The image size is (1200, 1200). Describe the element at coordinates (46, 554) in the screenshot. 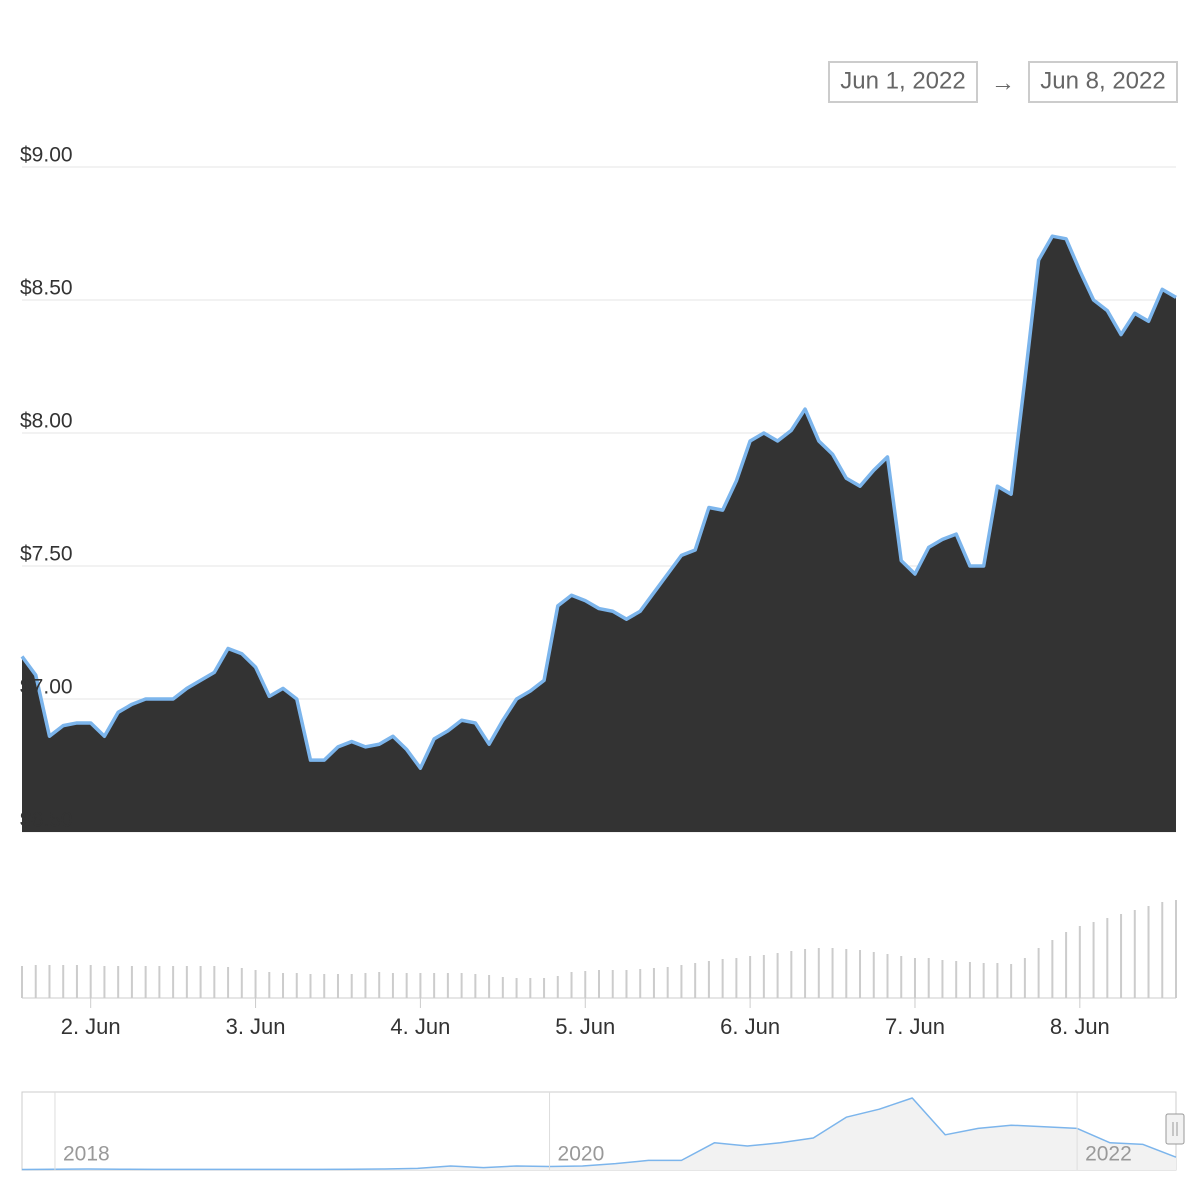

I see `y-tick-label: $7.50` at that location.